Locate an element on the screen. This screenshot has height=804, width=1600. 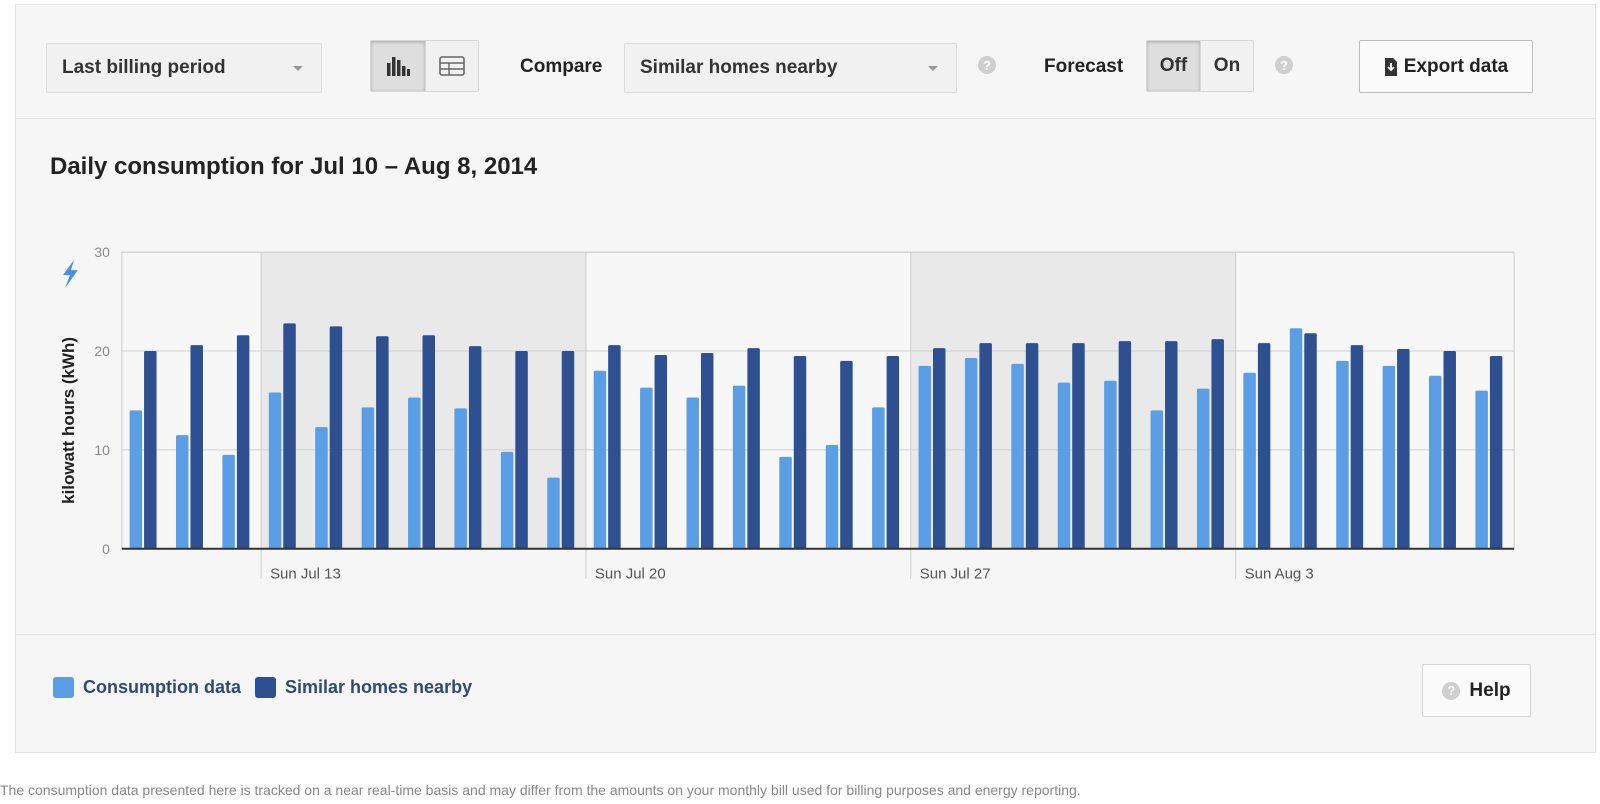
lightning-icon is located at coordinates (70, 274).